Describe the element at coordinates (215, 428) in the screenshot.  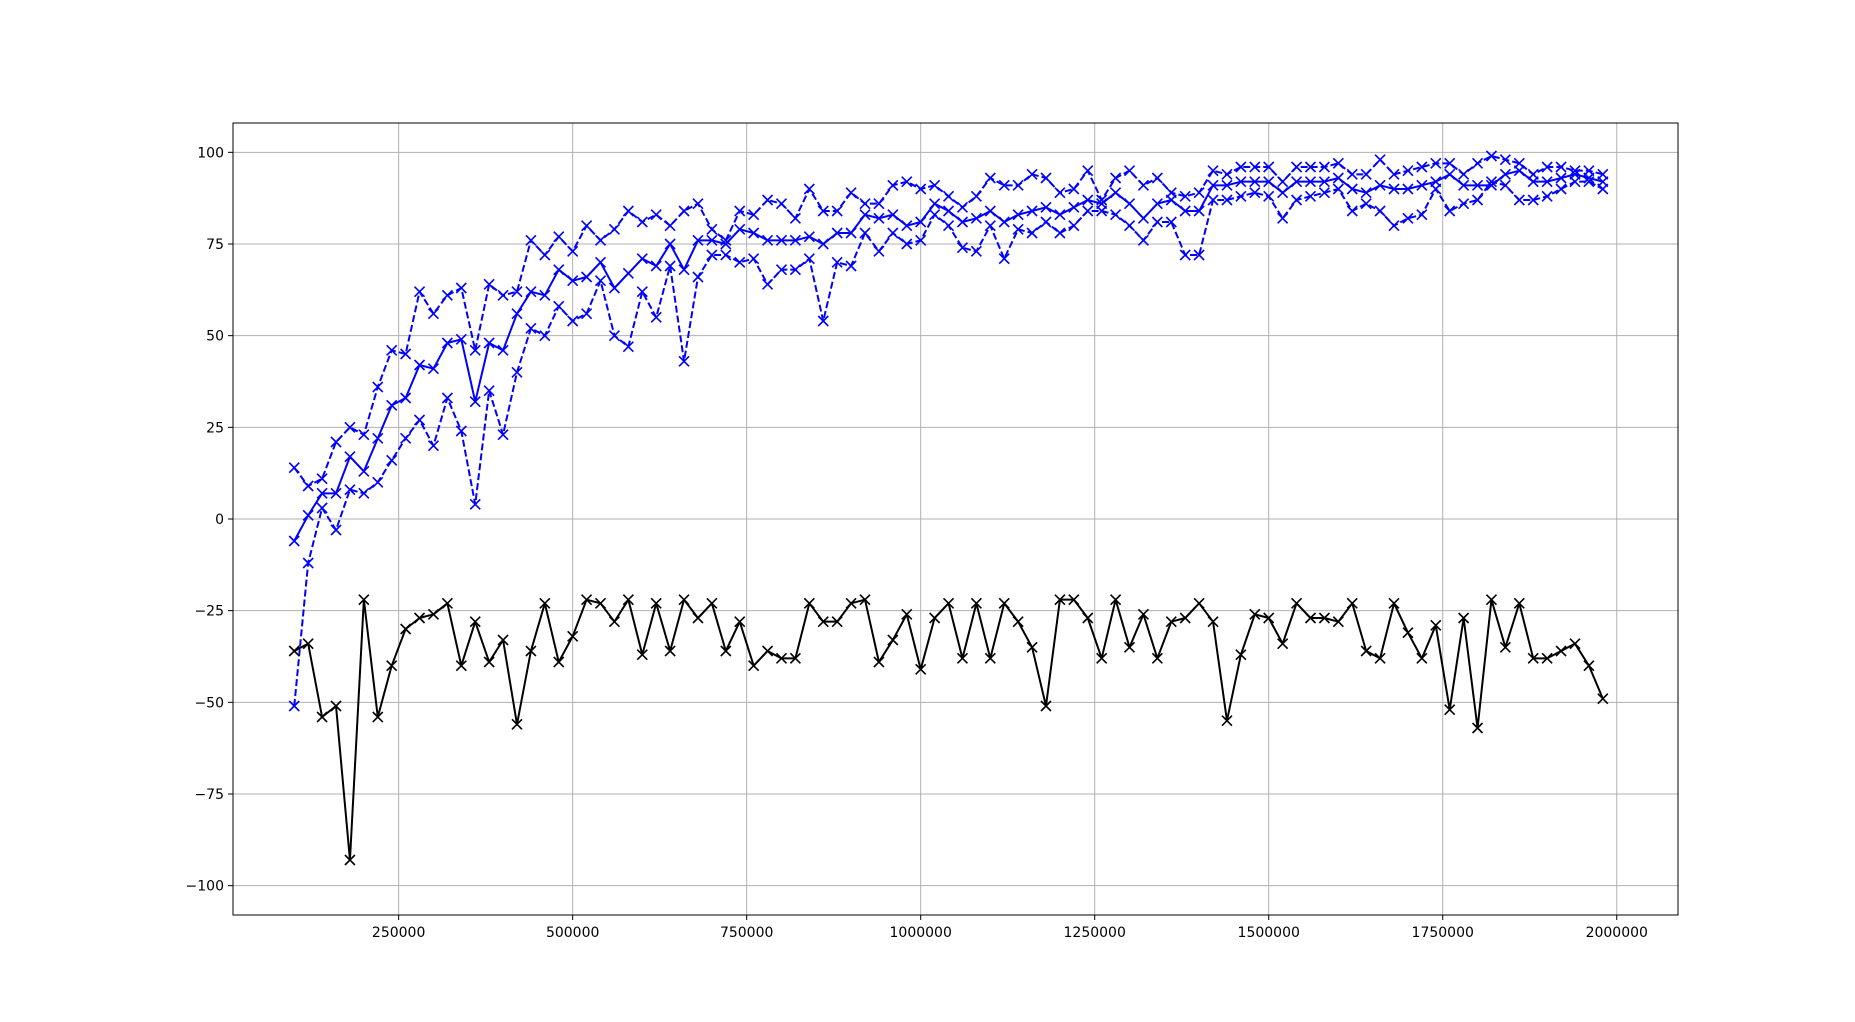
I see `y-tick-label: 25` at that location.